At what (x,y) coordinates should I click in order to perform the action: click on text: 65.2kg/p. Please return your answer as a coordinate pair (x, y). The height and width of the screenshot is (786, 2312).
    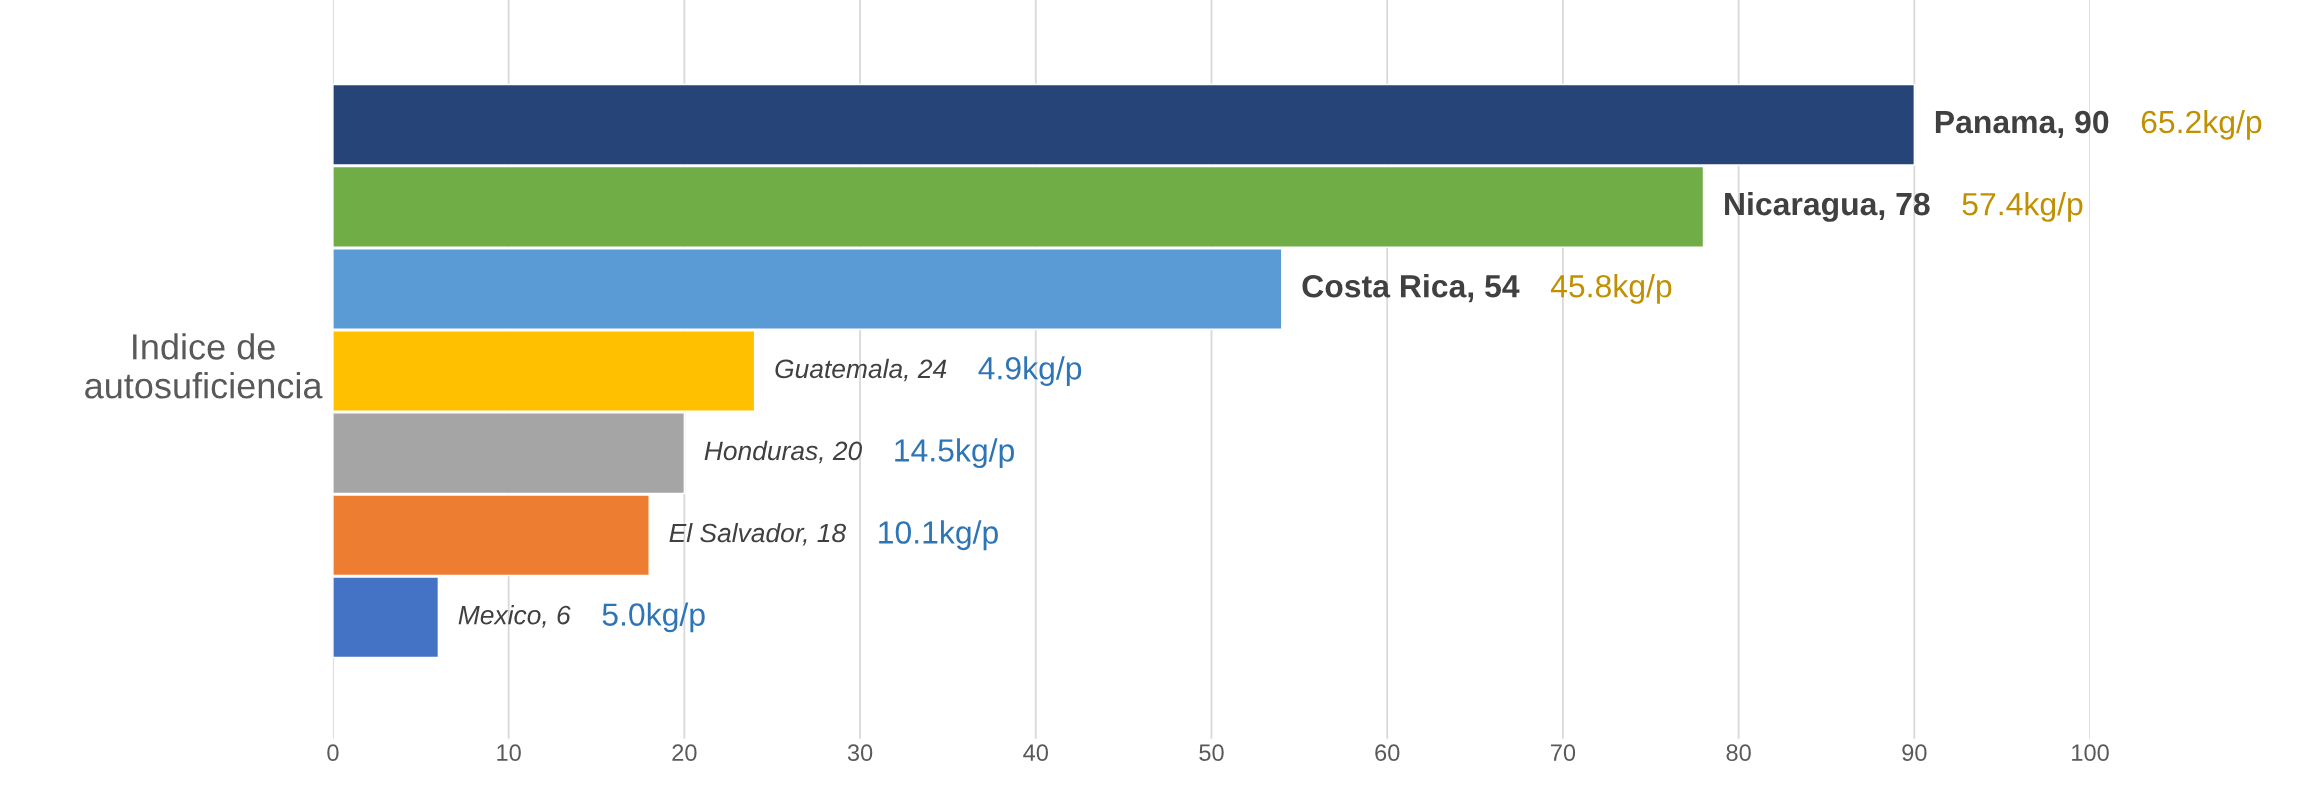
    Looking at the image, I should click on (2201, 124).